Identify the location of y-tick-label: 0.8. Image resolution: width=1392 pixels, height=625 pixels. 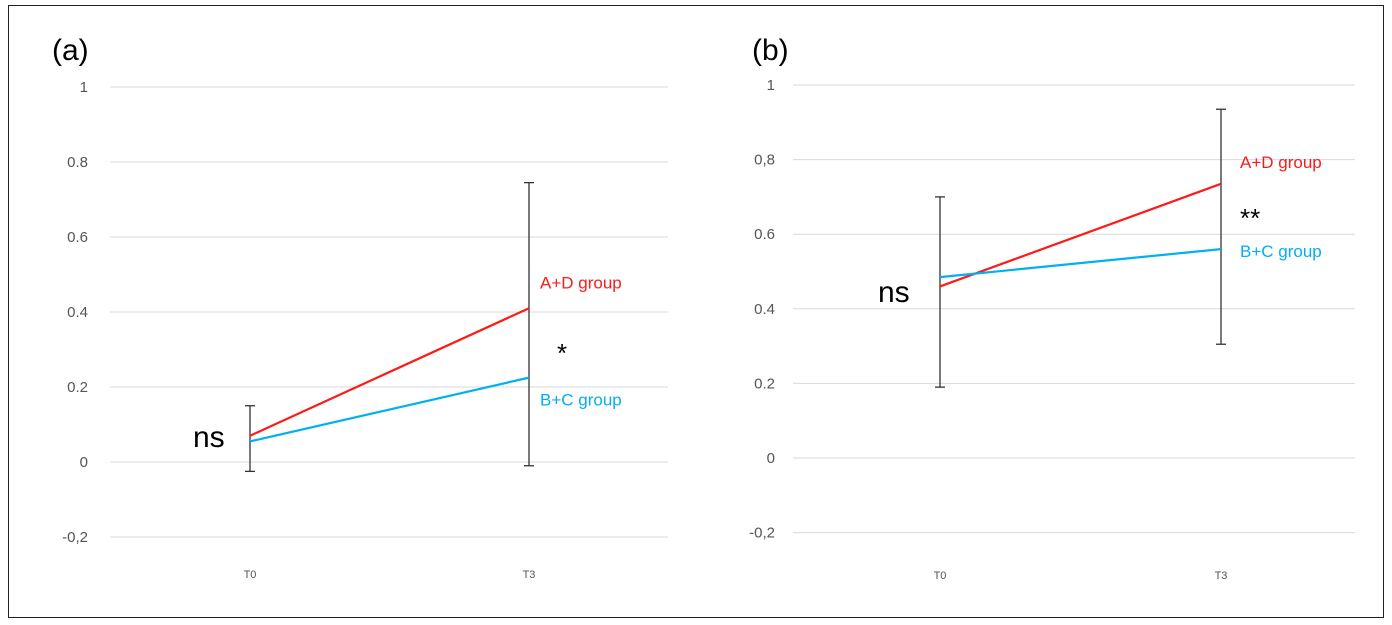
(77, 162).